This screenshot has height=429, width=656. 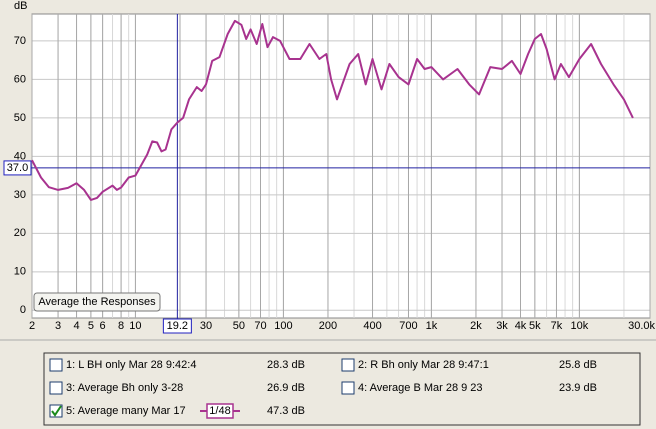 I want to click on legend-level: 25.8 dB, so click(x=578, y=365).